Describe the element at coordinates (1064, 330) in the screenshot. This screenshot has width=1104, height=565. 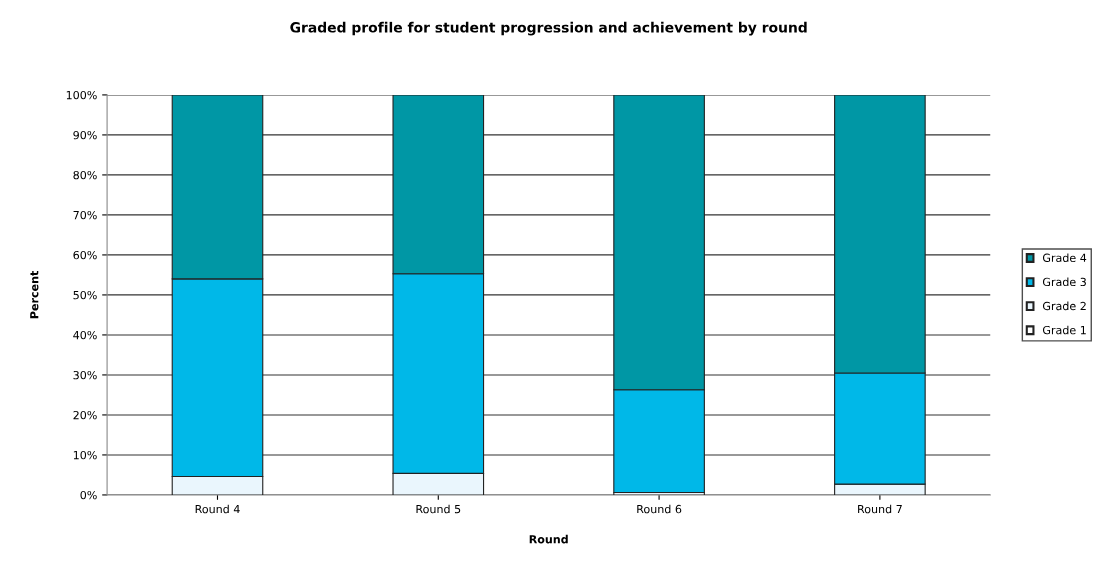
I see `legend-label: Grade 1` at that location.